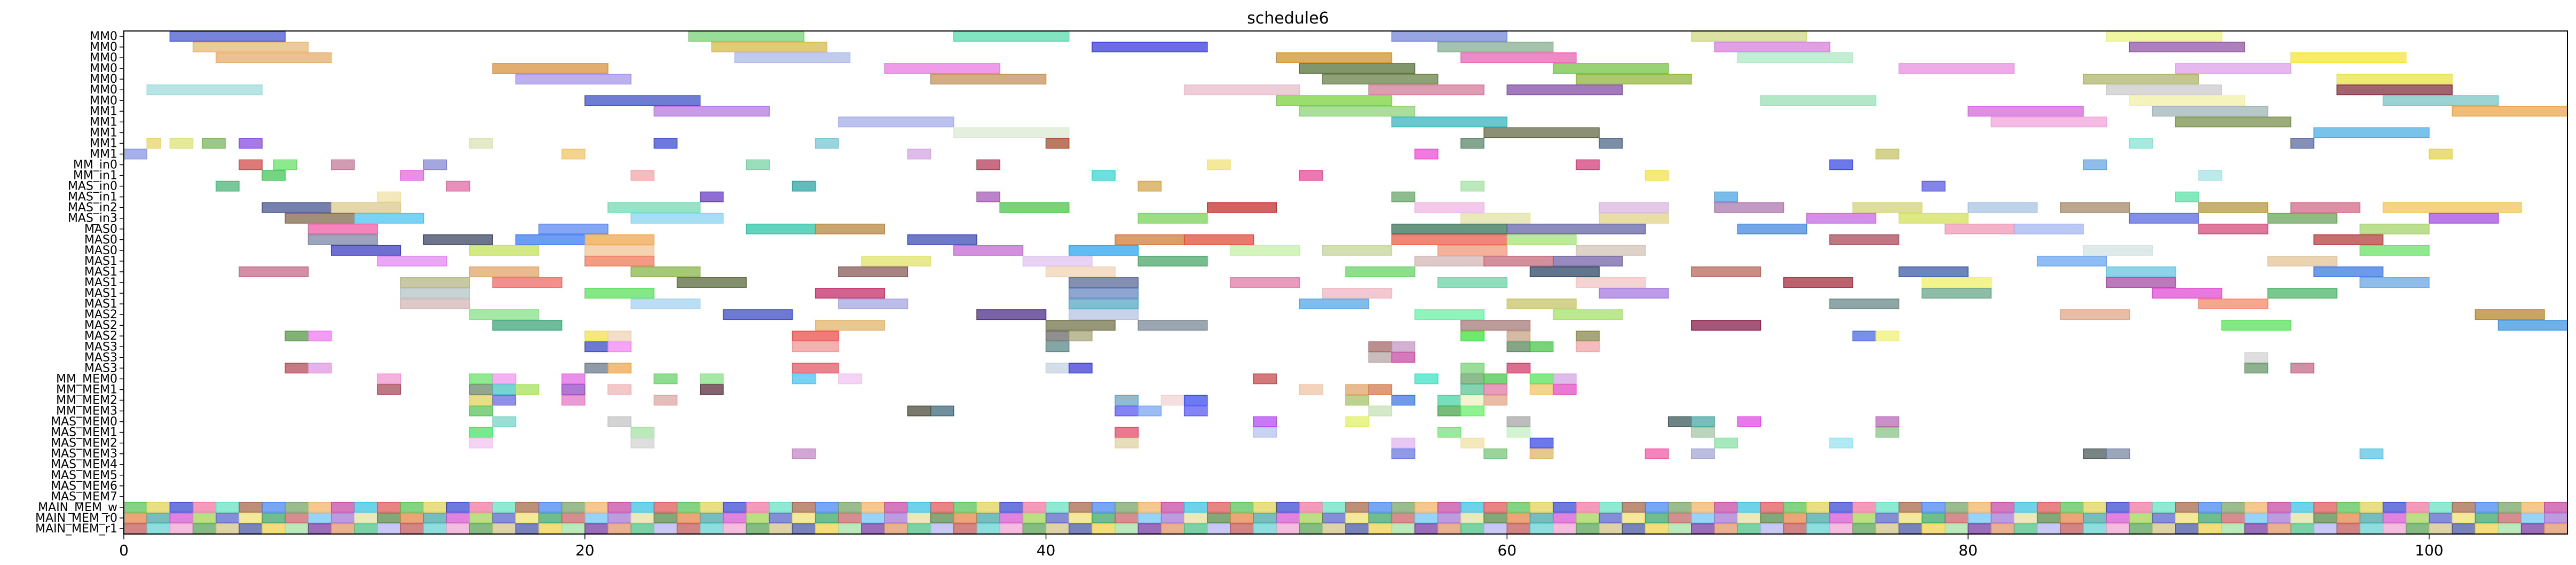 The image size is (2576, 565). I want to click on y-tick-label: MM0, so click(103, 58).